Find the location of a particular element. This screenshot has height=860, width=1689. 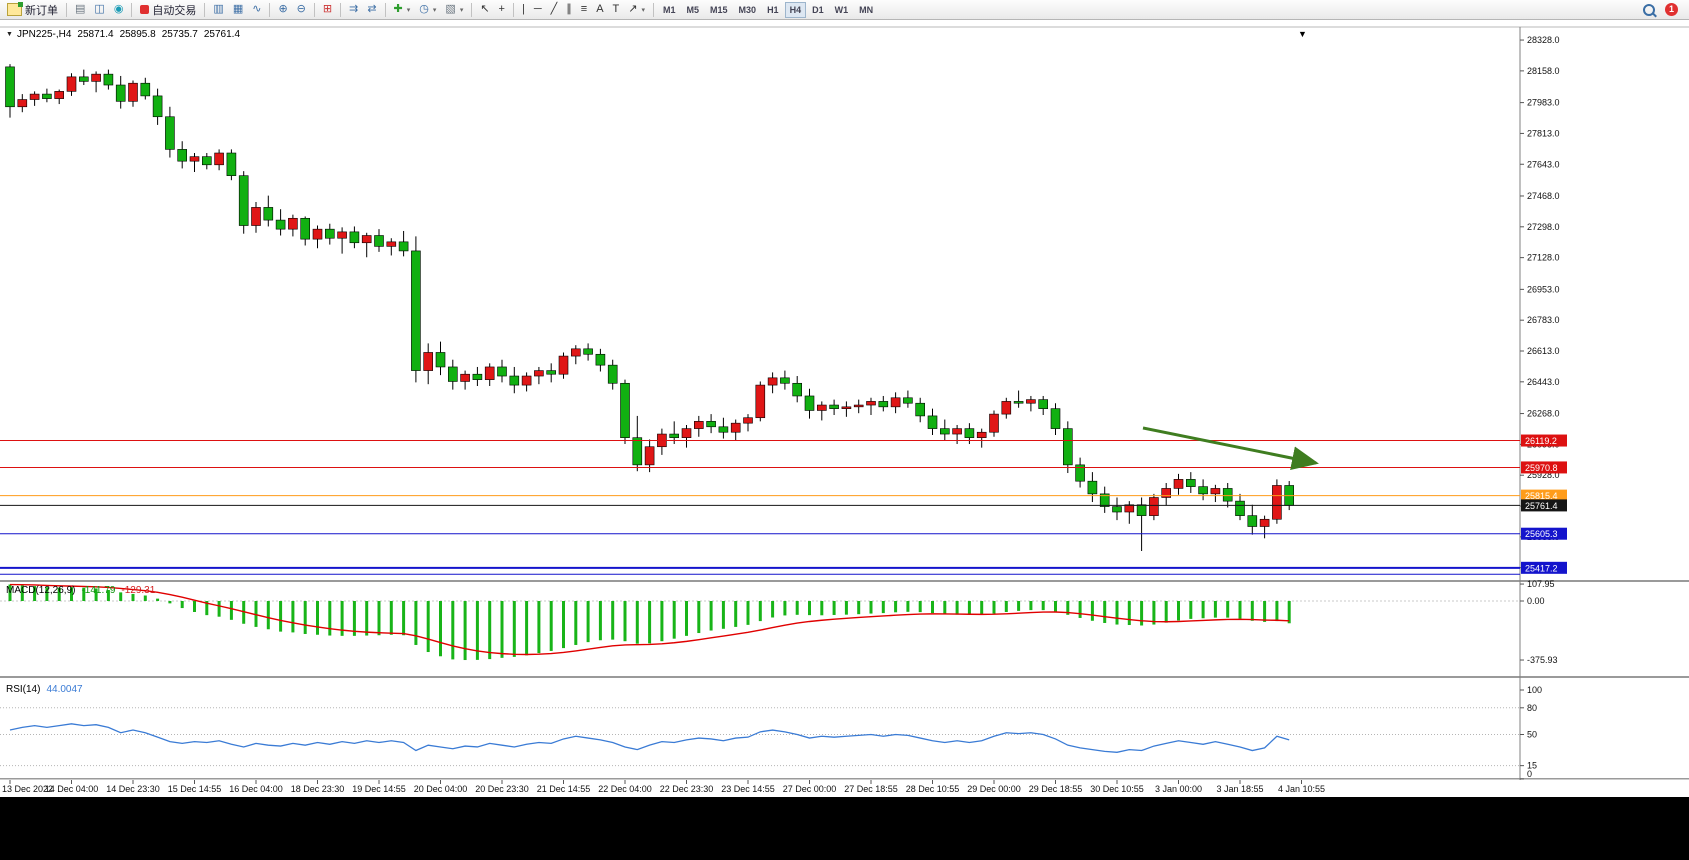

timeframe-w1: W1 is located at coordinates (842, 10).